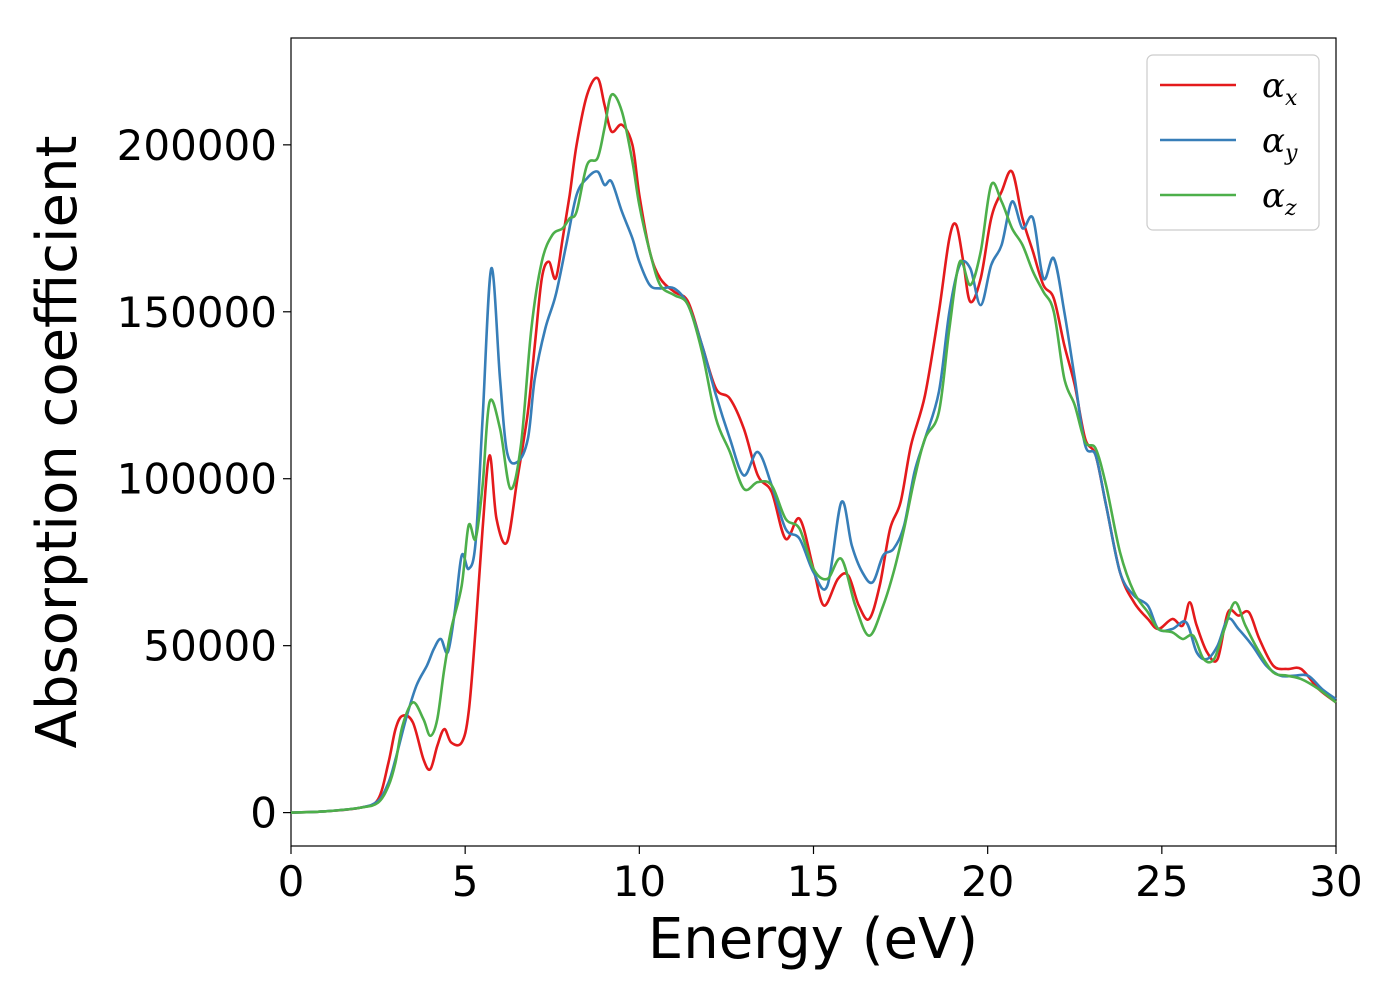 This screenshot has height=1000, width=1400. What do you see at coordinates (639, 881) in the screenshot?
I see `x-tick-label: 10` at bounding box center [639, 881].